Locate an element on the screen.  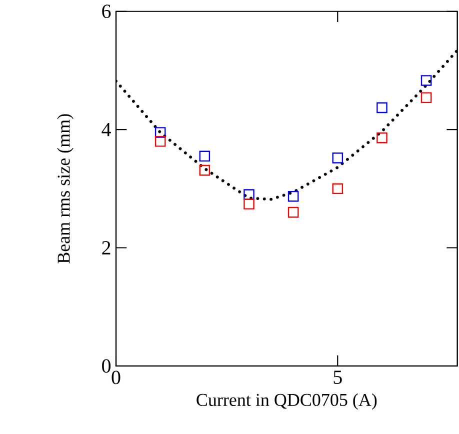
y-tick-label: 4 is located at coordinates (106, 129).